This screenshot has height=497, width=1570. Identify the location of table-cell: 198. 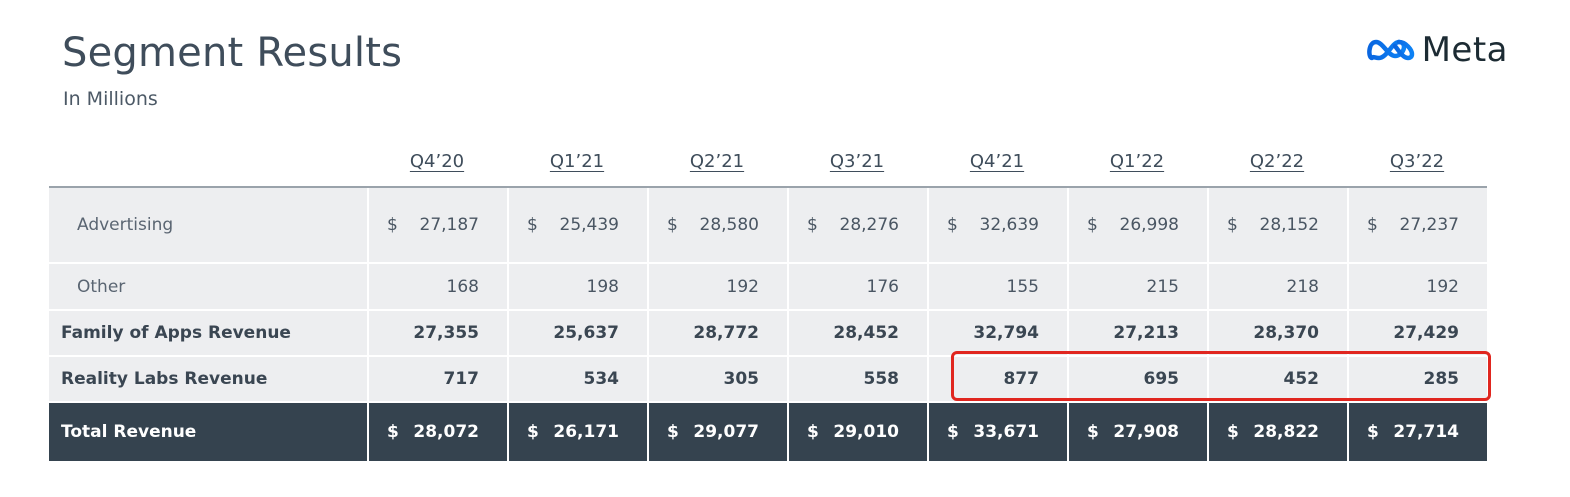
(577, 287).